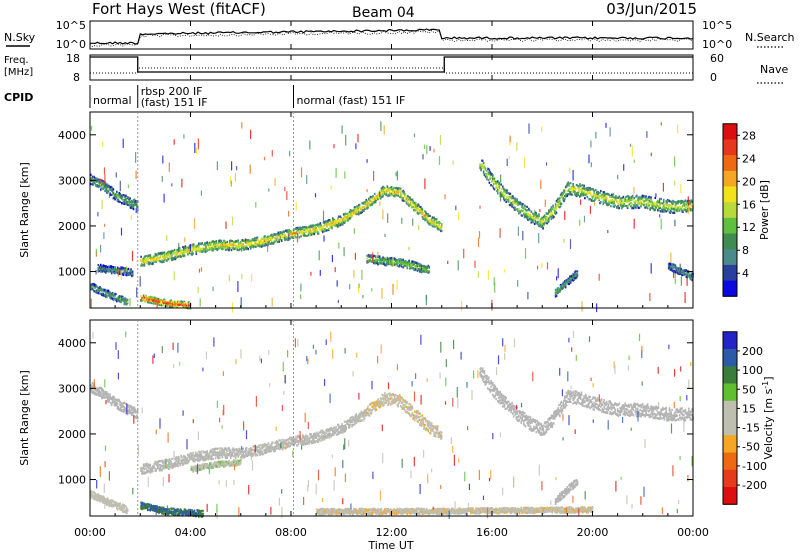 This screenshot has height=558, width=800. What do you see at coordinates (717, 58) in the screenshot?
I see `nave-right-tick-top: 60` at bounding box center [717, 58].